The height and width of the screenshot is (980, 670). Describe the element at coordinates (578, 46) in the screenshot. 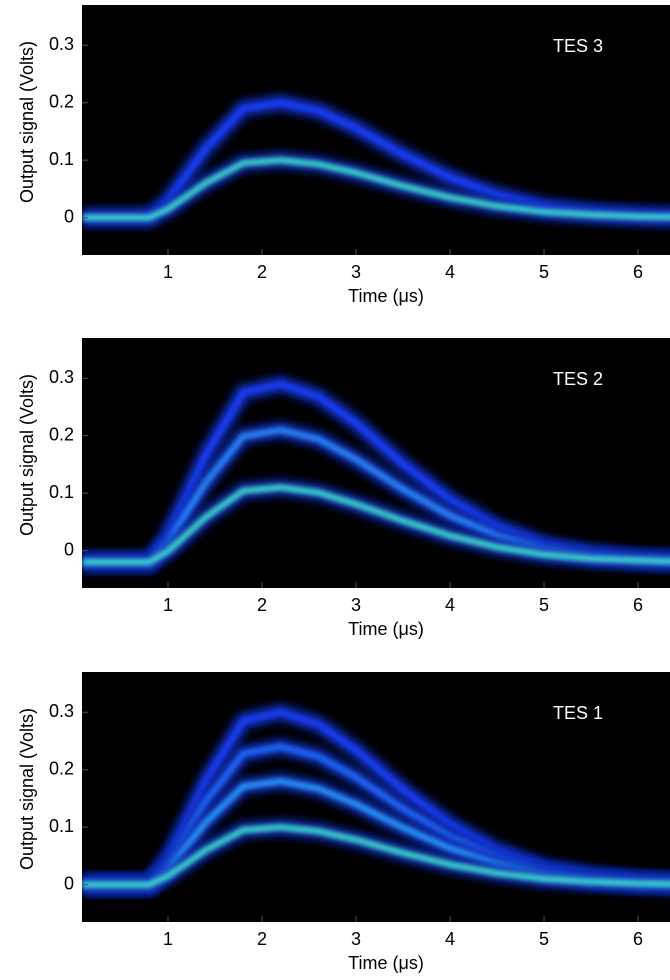

I see `annotation: TES 3` at that location.